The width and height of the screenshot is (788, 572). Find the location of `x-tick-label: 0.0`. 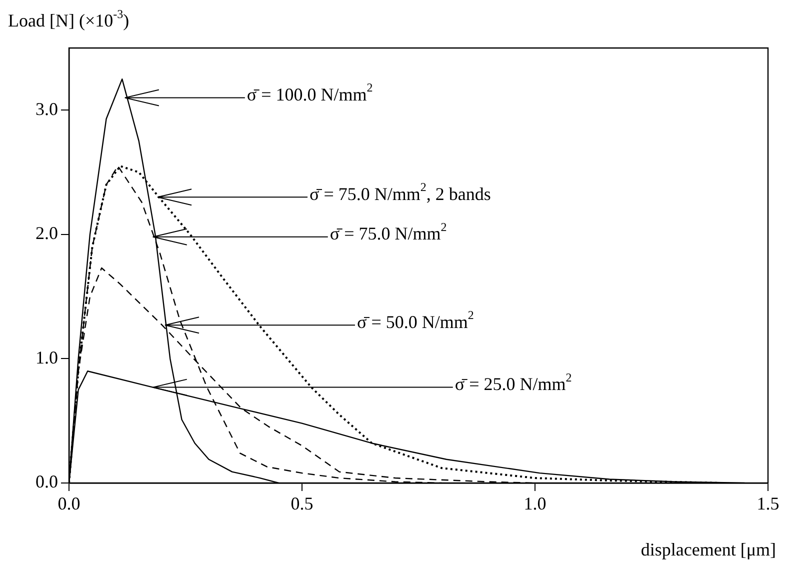

x-tick-label: 0.0 is located at coordinates (69, 504).